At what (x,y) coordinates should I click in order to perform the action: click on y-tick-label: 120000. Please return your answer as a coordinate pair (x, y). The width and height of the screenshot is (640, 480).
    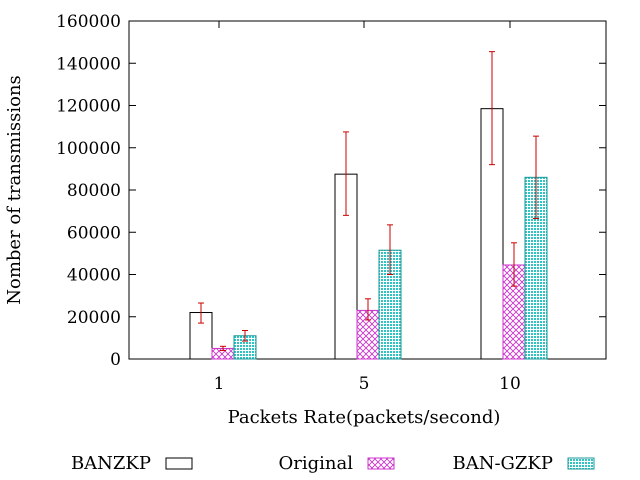
    Looking at the image, I should click on (88, 107).